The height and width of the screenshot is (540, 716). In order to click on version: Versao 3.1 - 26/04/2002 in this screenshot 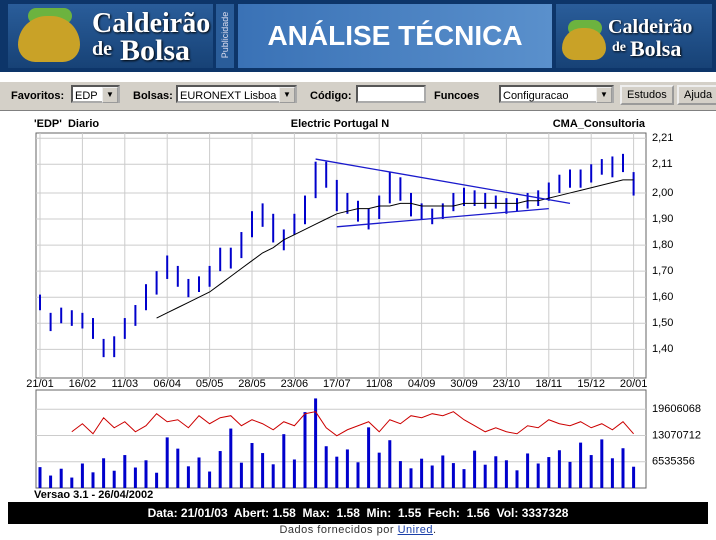, I will do `click(93, 495)`.